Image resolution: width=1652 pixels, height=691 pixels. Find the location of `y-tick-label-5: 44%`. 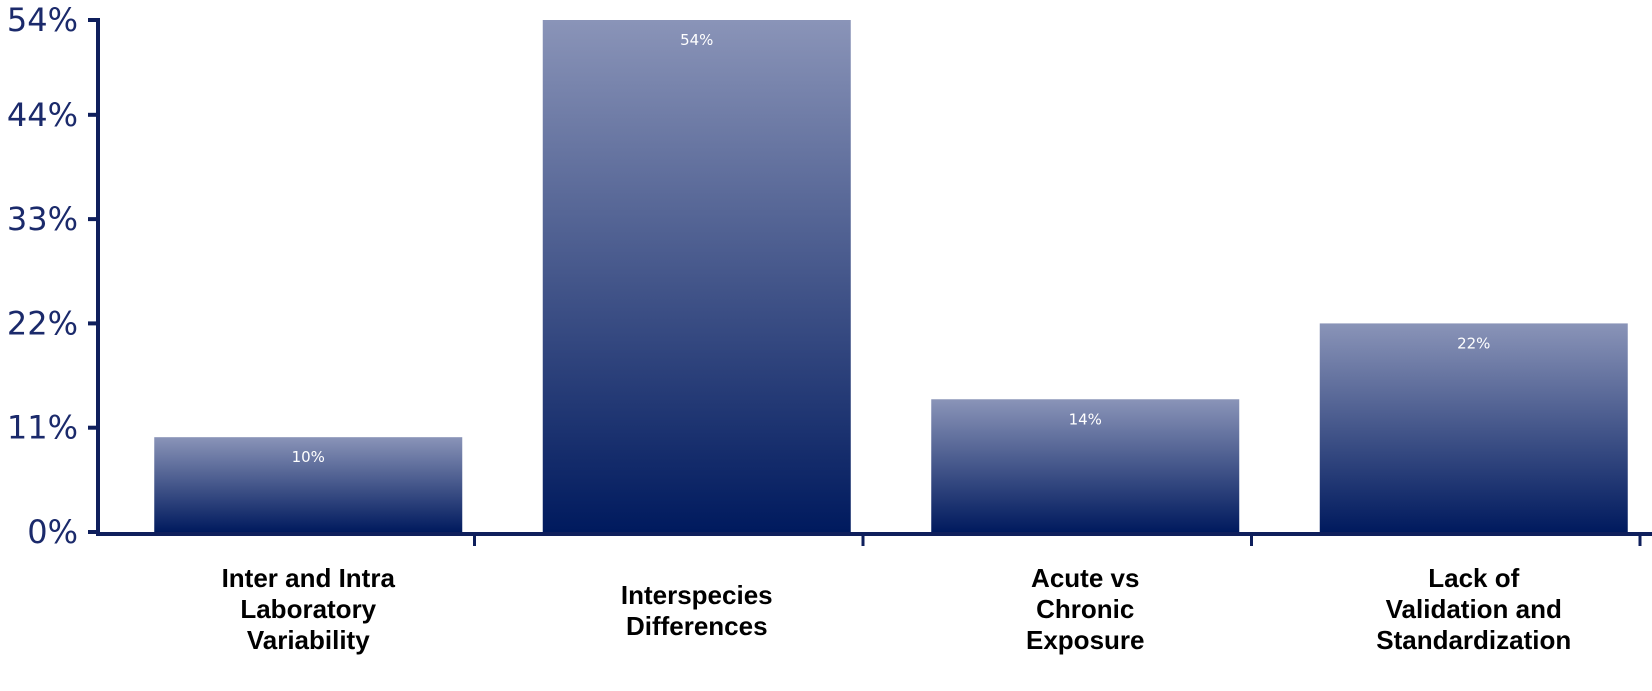

y-tick-label-5: 44% is located at coordinates (42, 115).